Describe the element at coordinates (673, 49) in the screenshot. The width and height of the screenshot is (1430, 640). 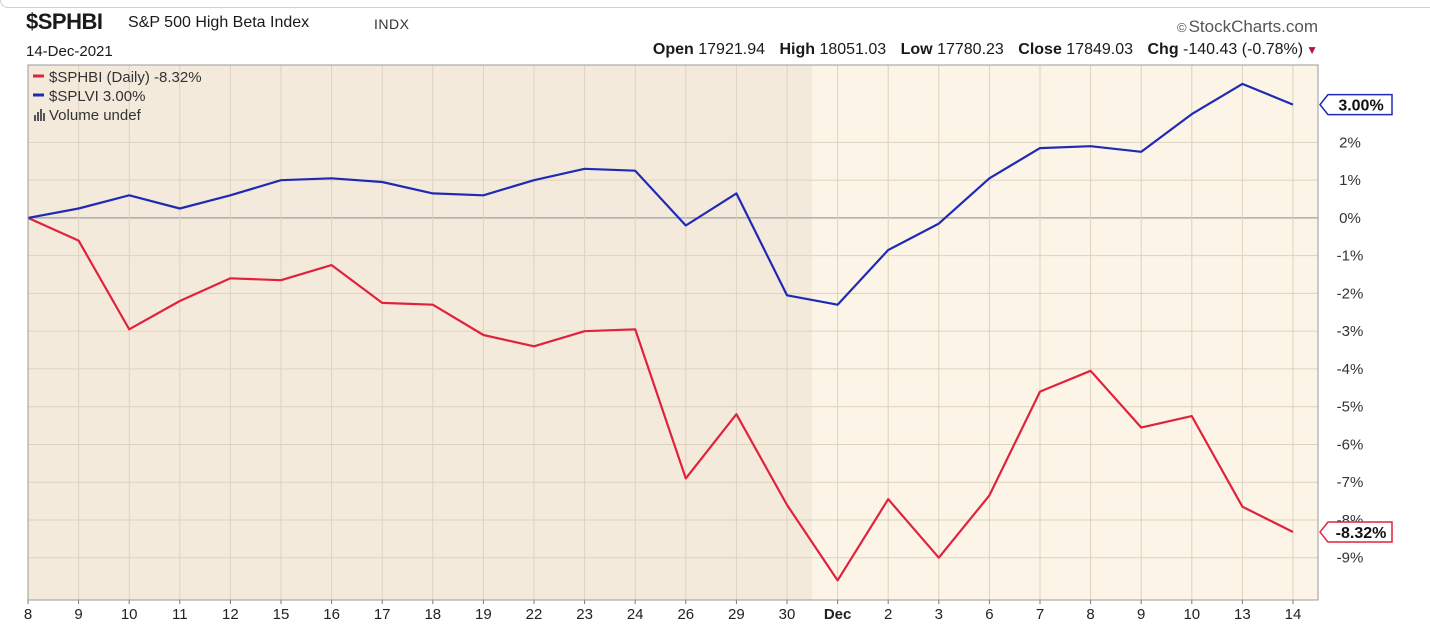
I see `open-label: Open` at that location.